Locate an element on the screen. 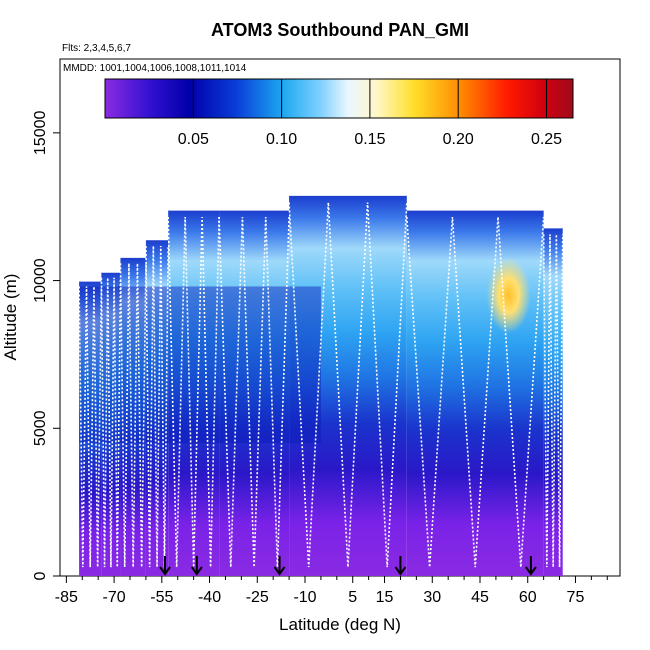 Image resolution: width=650 pixels, height=650 pixels. x-tick-label: 30 is located at coordinates (432, 597).